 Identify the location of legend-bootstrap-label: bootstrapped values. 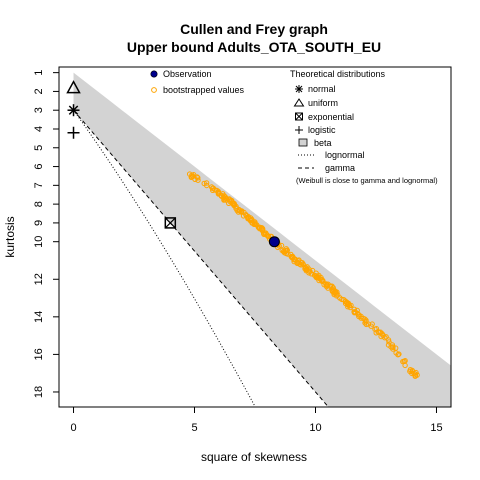
(204, 90).